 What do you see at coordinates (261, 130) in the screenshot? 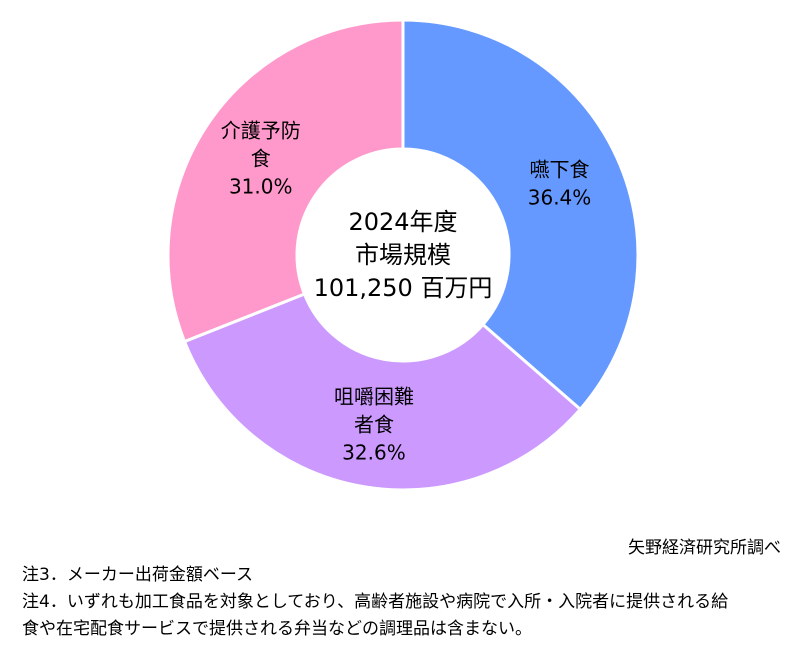
I see `slice-name-2-0: 介護予防` at bounding box center [261, 130].